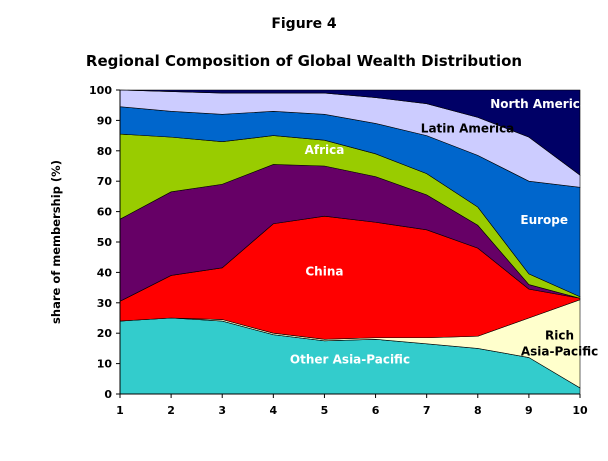  I want to click on figure-label: Figure 4, so click(304, 24).